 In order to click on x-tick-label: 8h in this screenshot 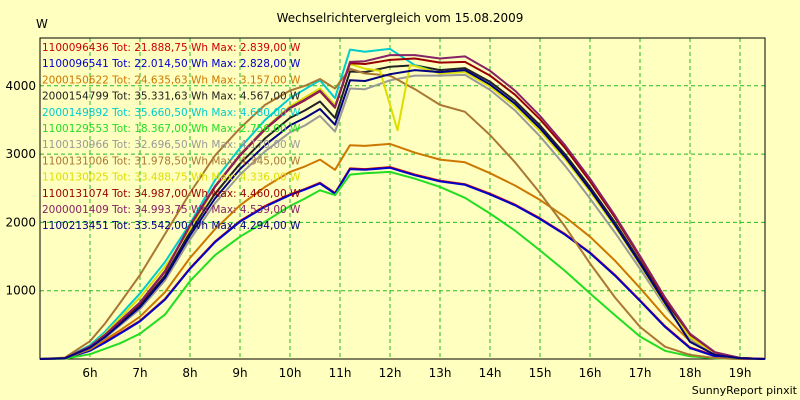, I will do `click(189, 373)`.